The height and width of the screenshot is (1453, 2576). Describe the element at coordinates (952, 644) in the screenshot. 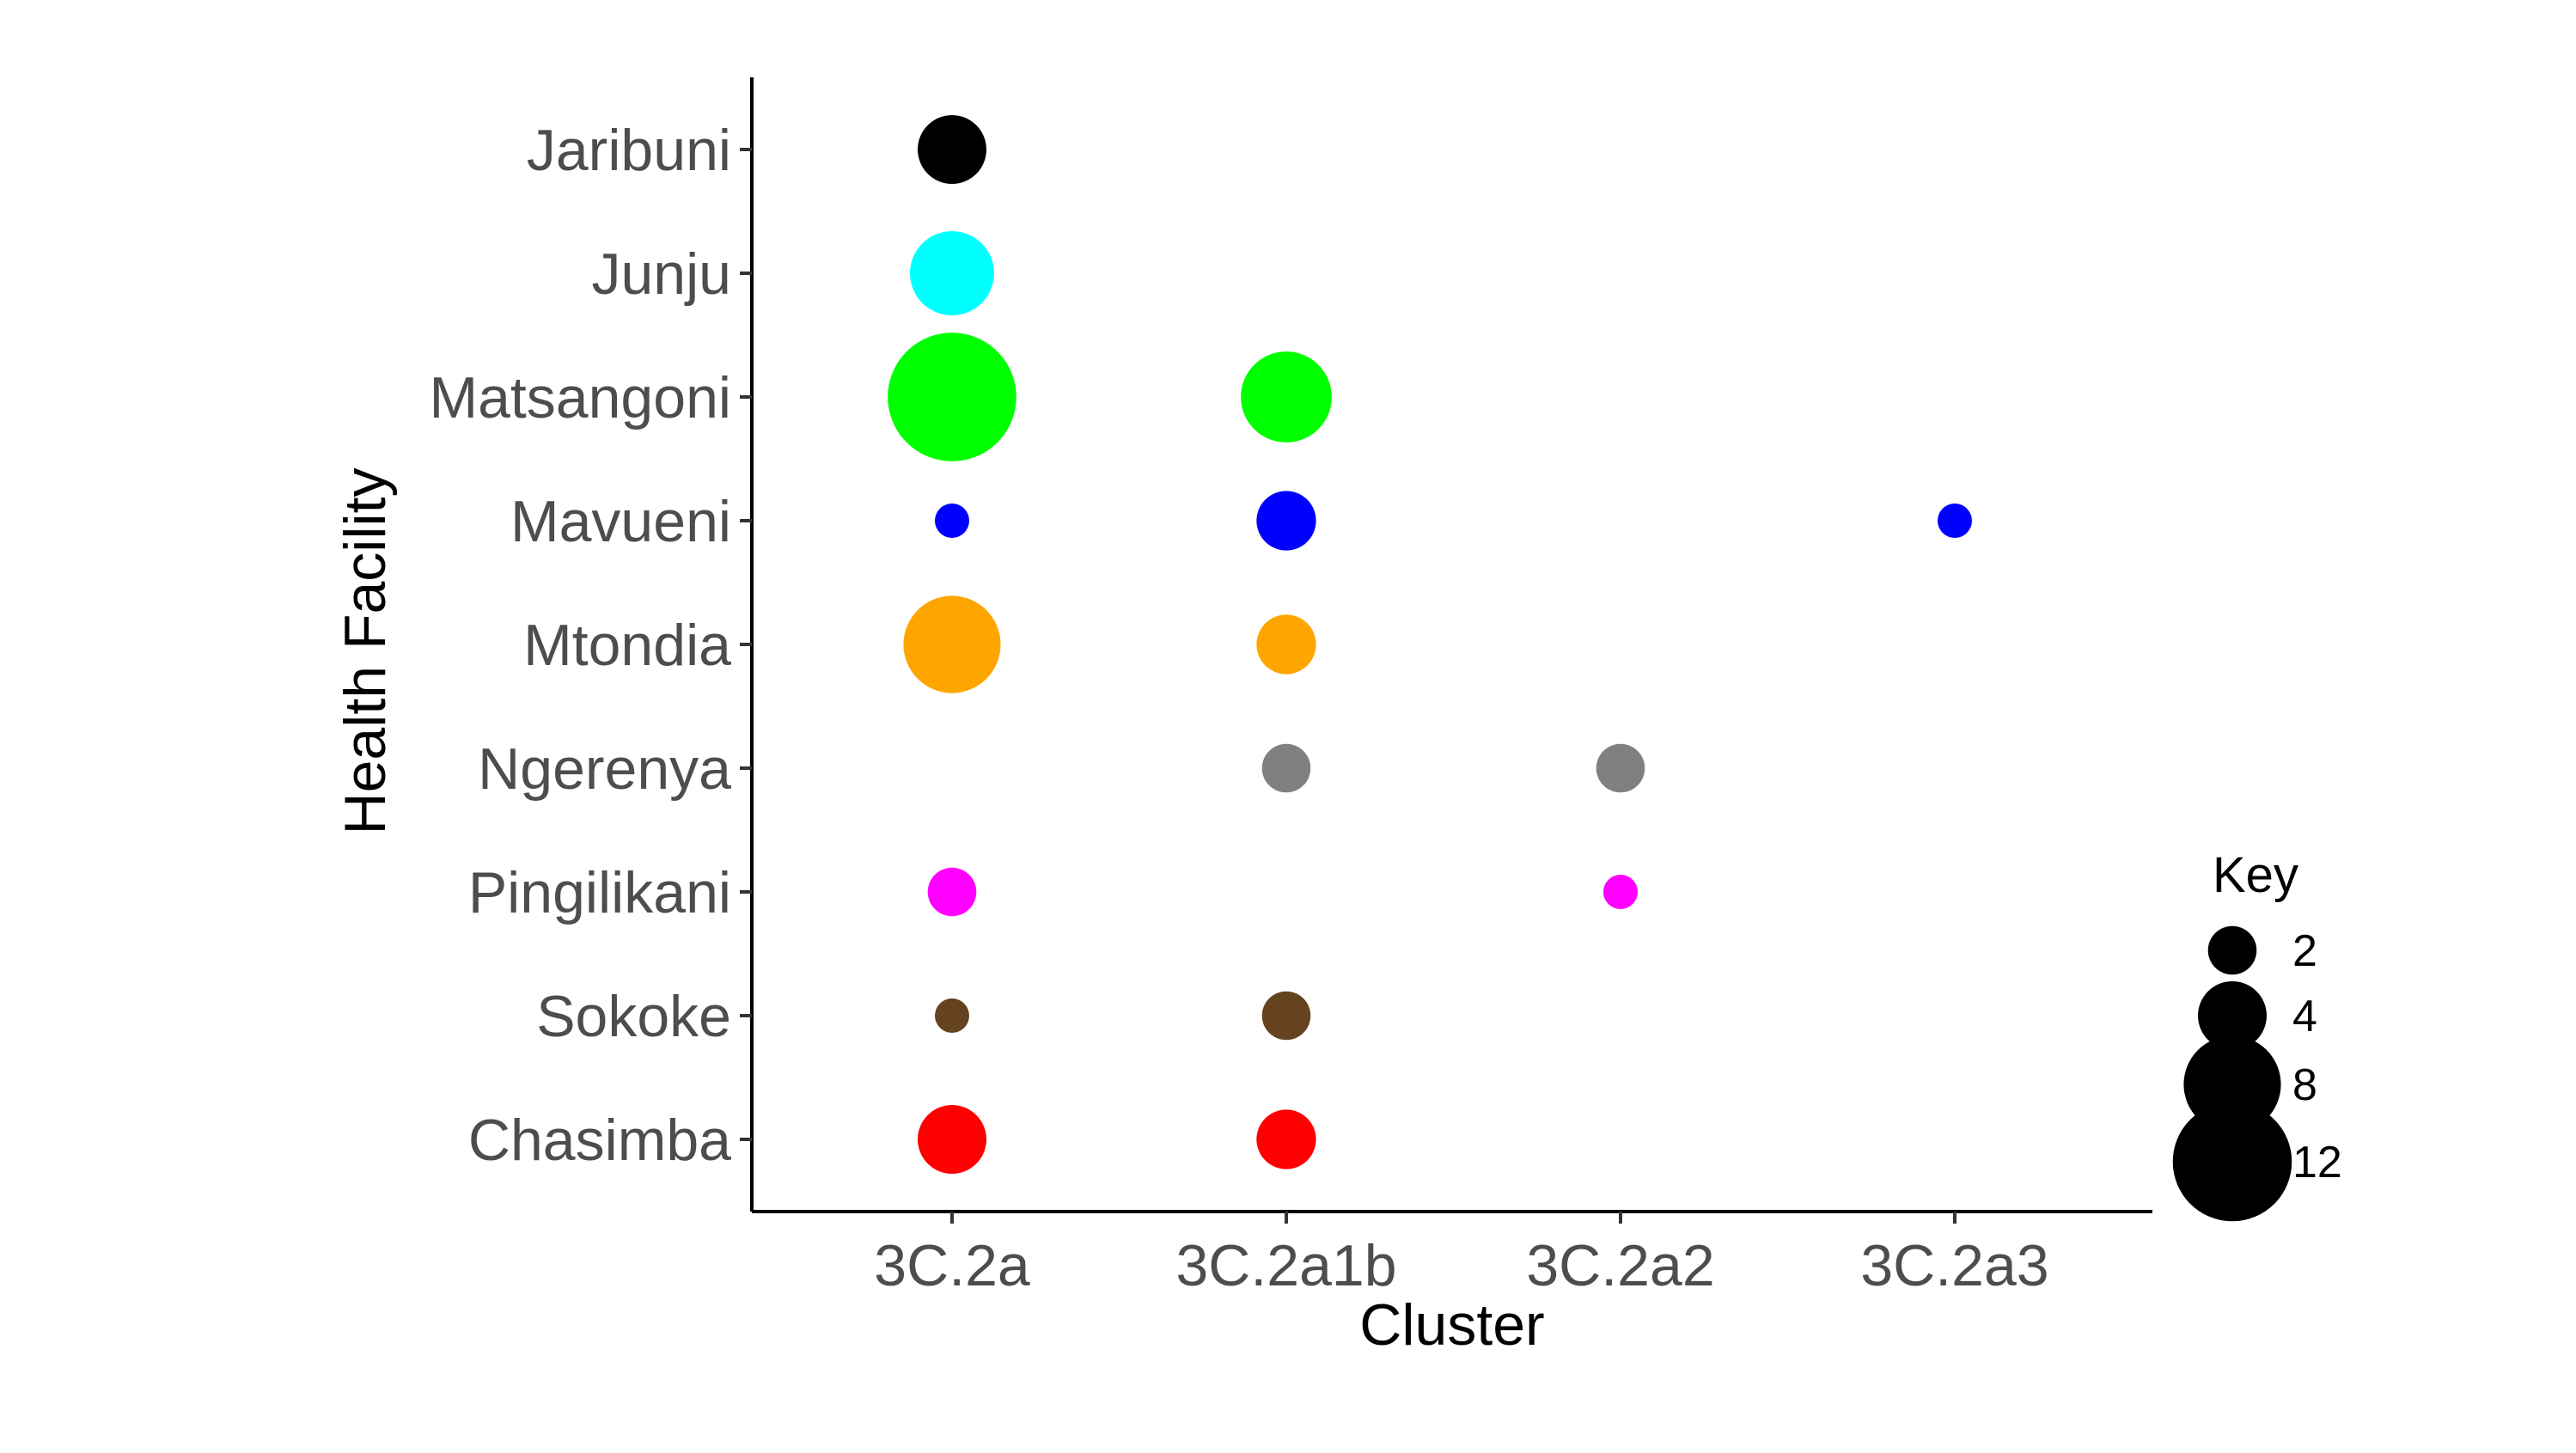

I see `point-mtondia-3c2a` at that location.